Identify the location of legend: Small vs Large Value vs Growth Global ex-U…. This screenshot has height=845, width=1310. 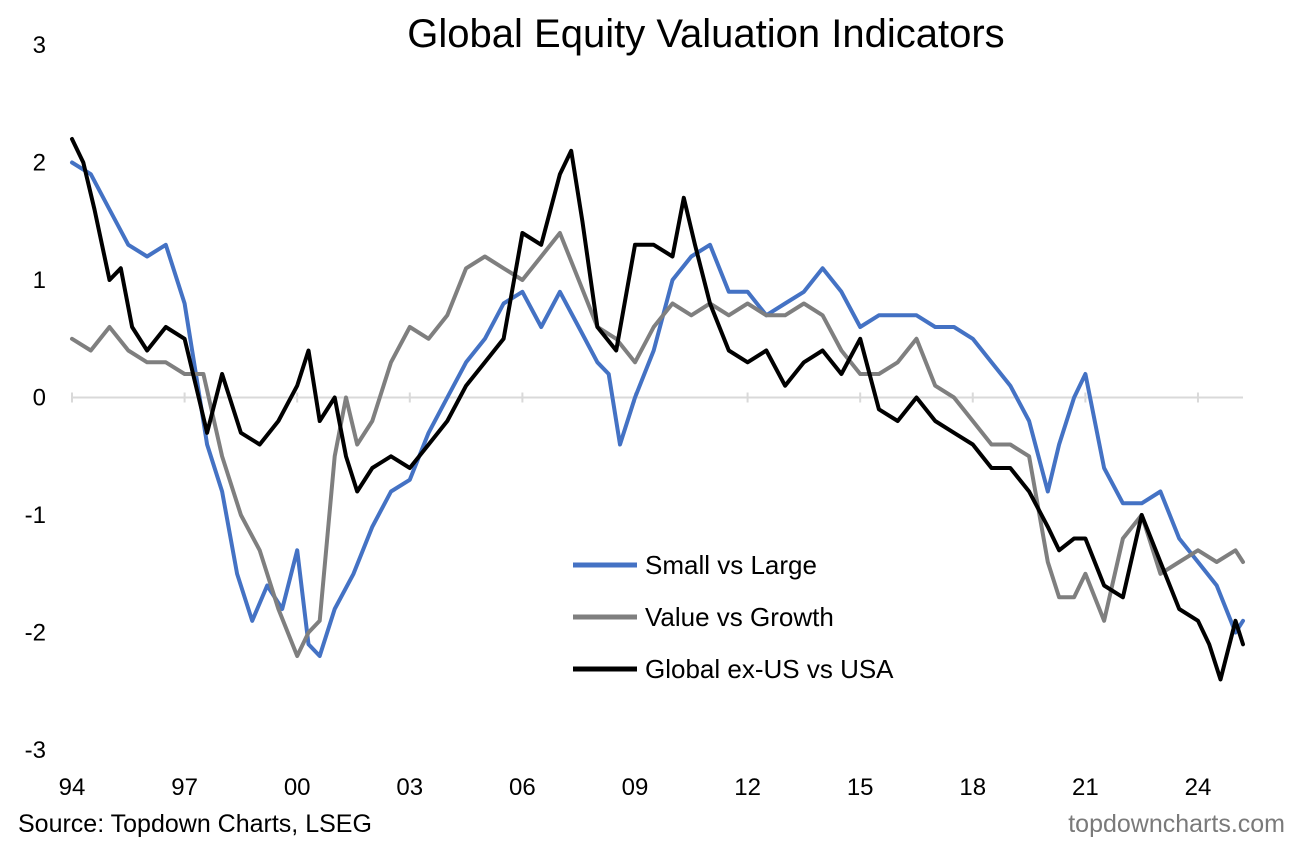
(733, 617).